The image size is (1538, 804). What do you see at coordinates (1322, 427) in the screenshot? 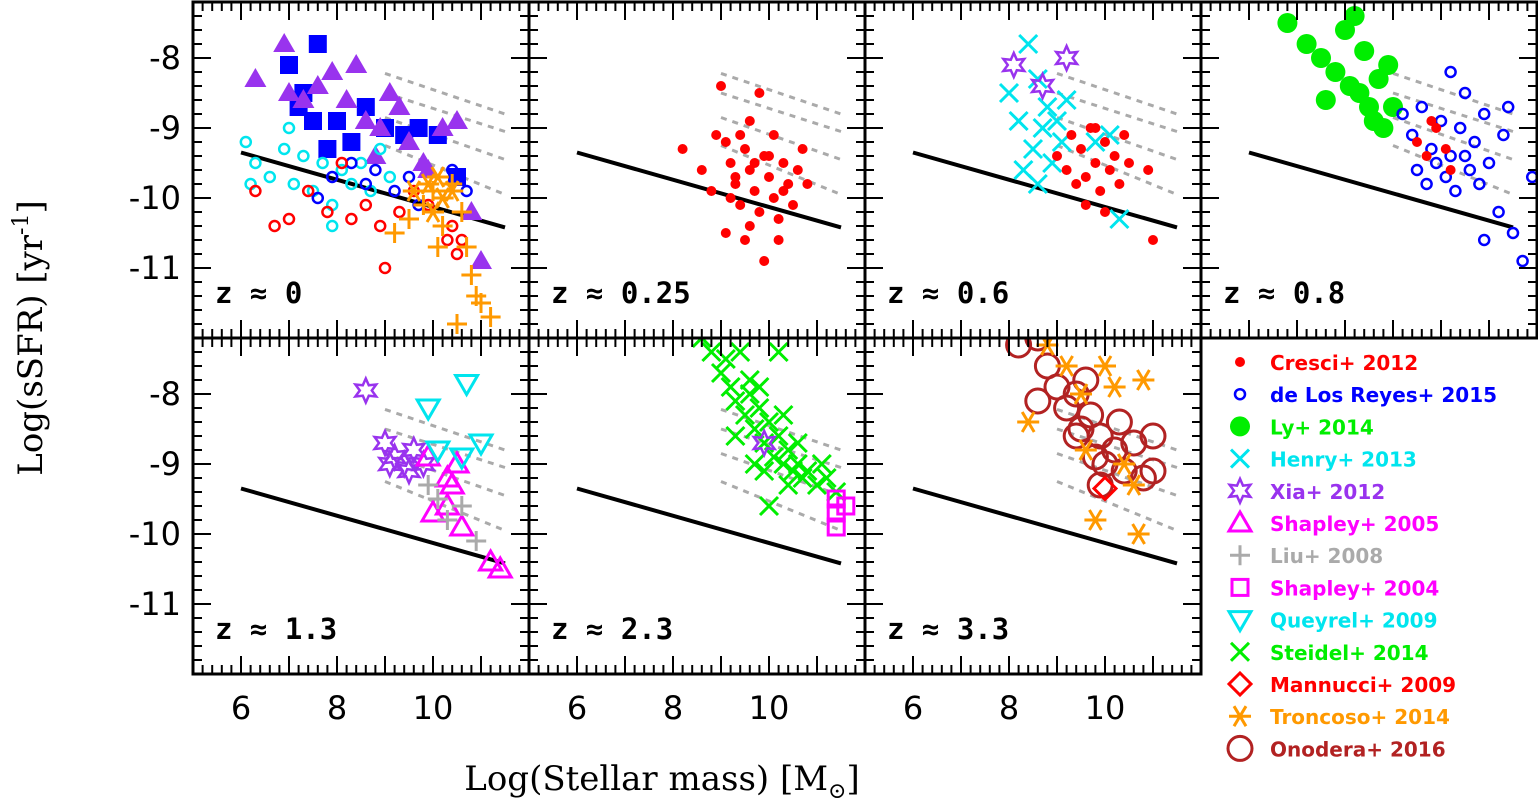
I see `legend-label: Ly+ 2014` at bounding box center [1322, 427].